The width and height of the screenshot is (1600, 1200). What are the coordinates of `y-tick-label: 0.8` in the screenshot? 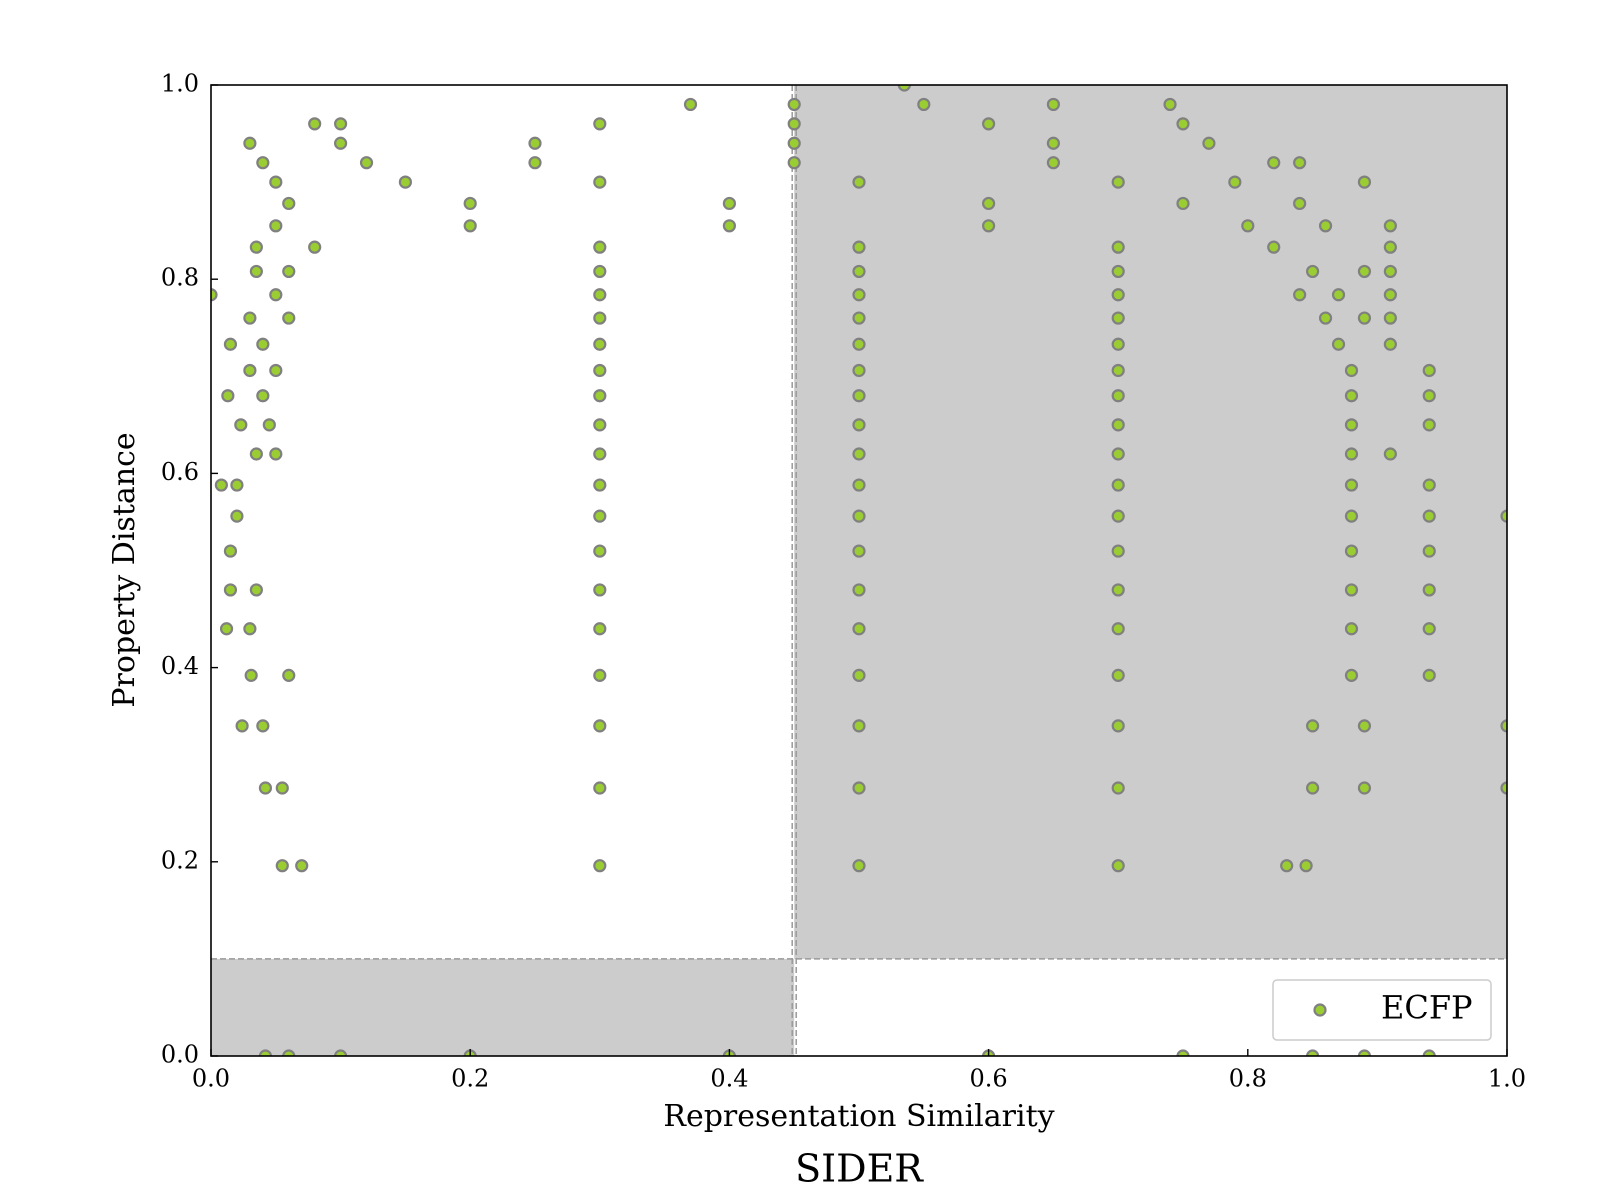 It's located at (180, 278).